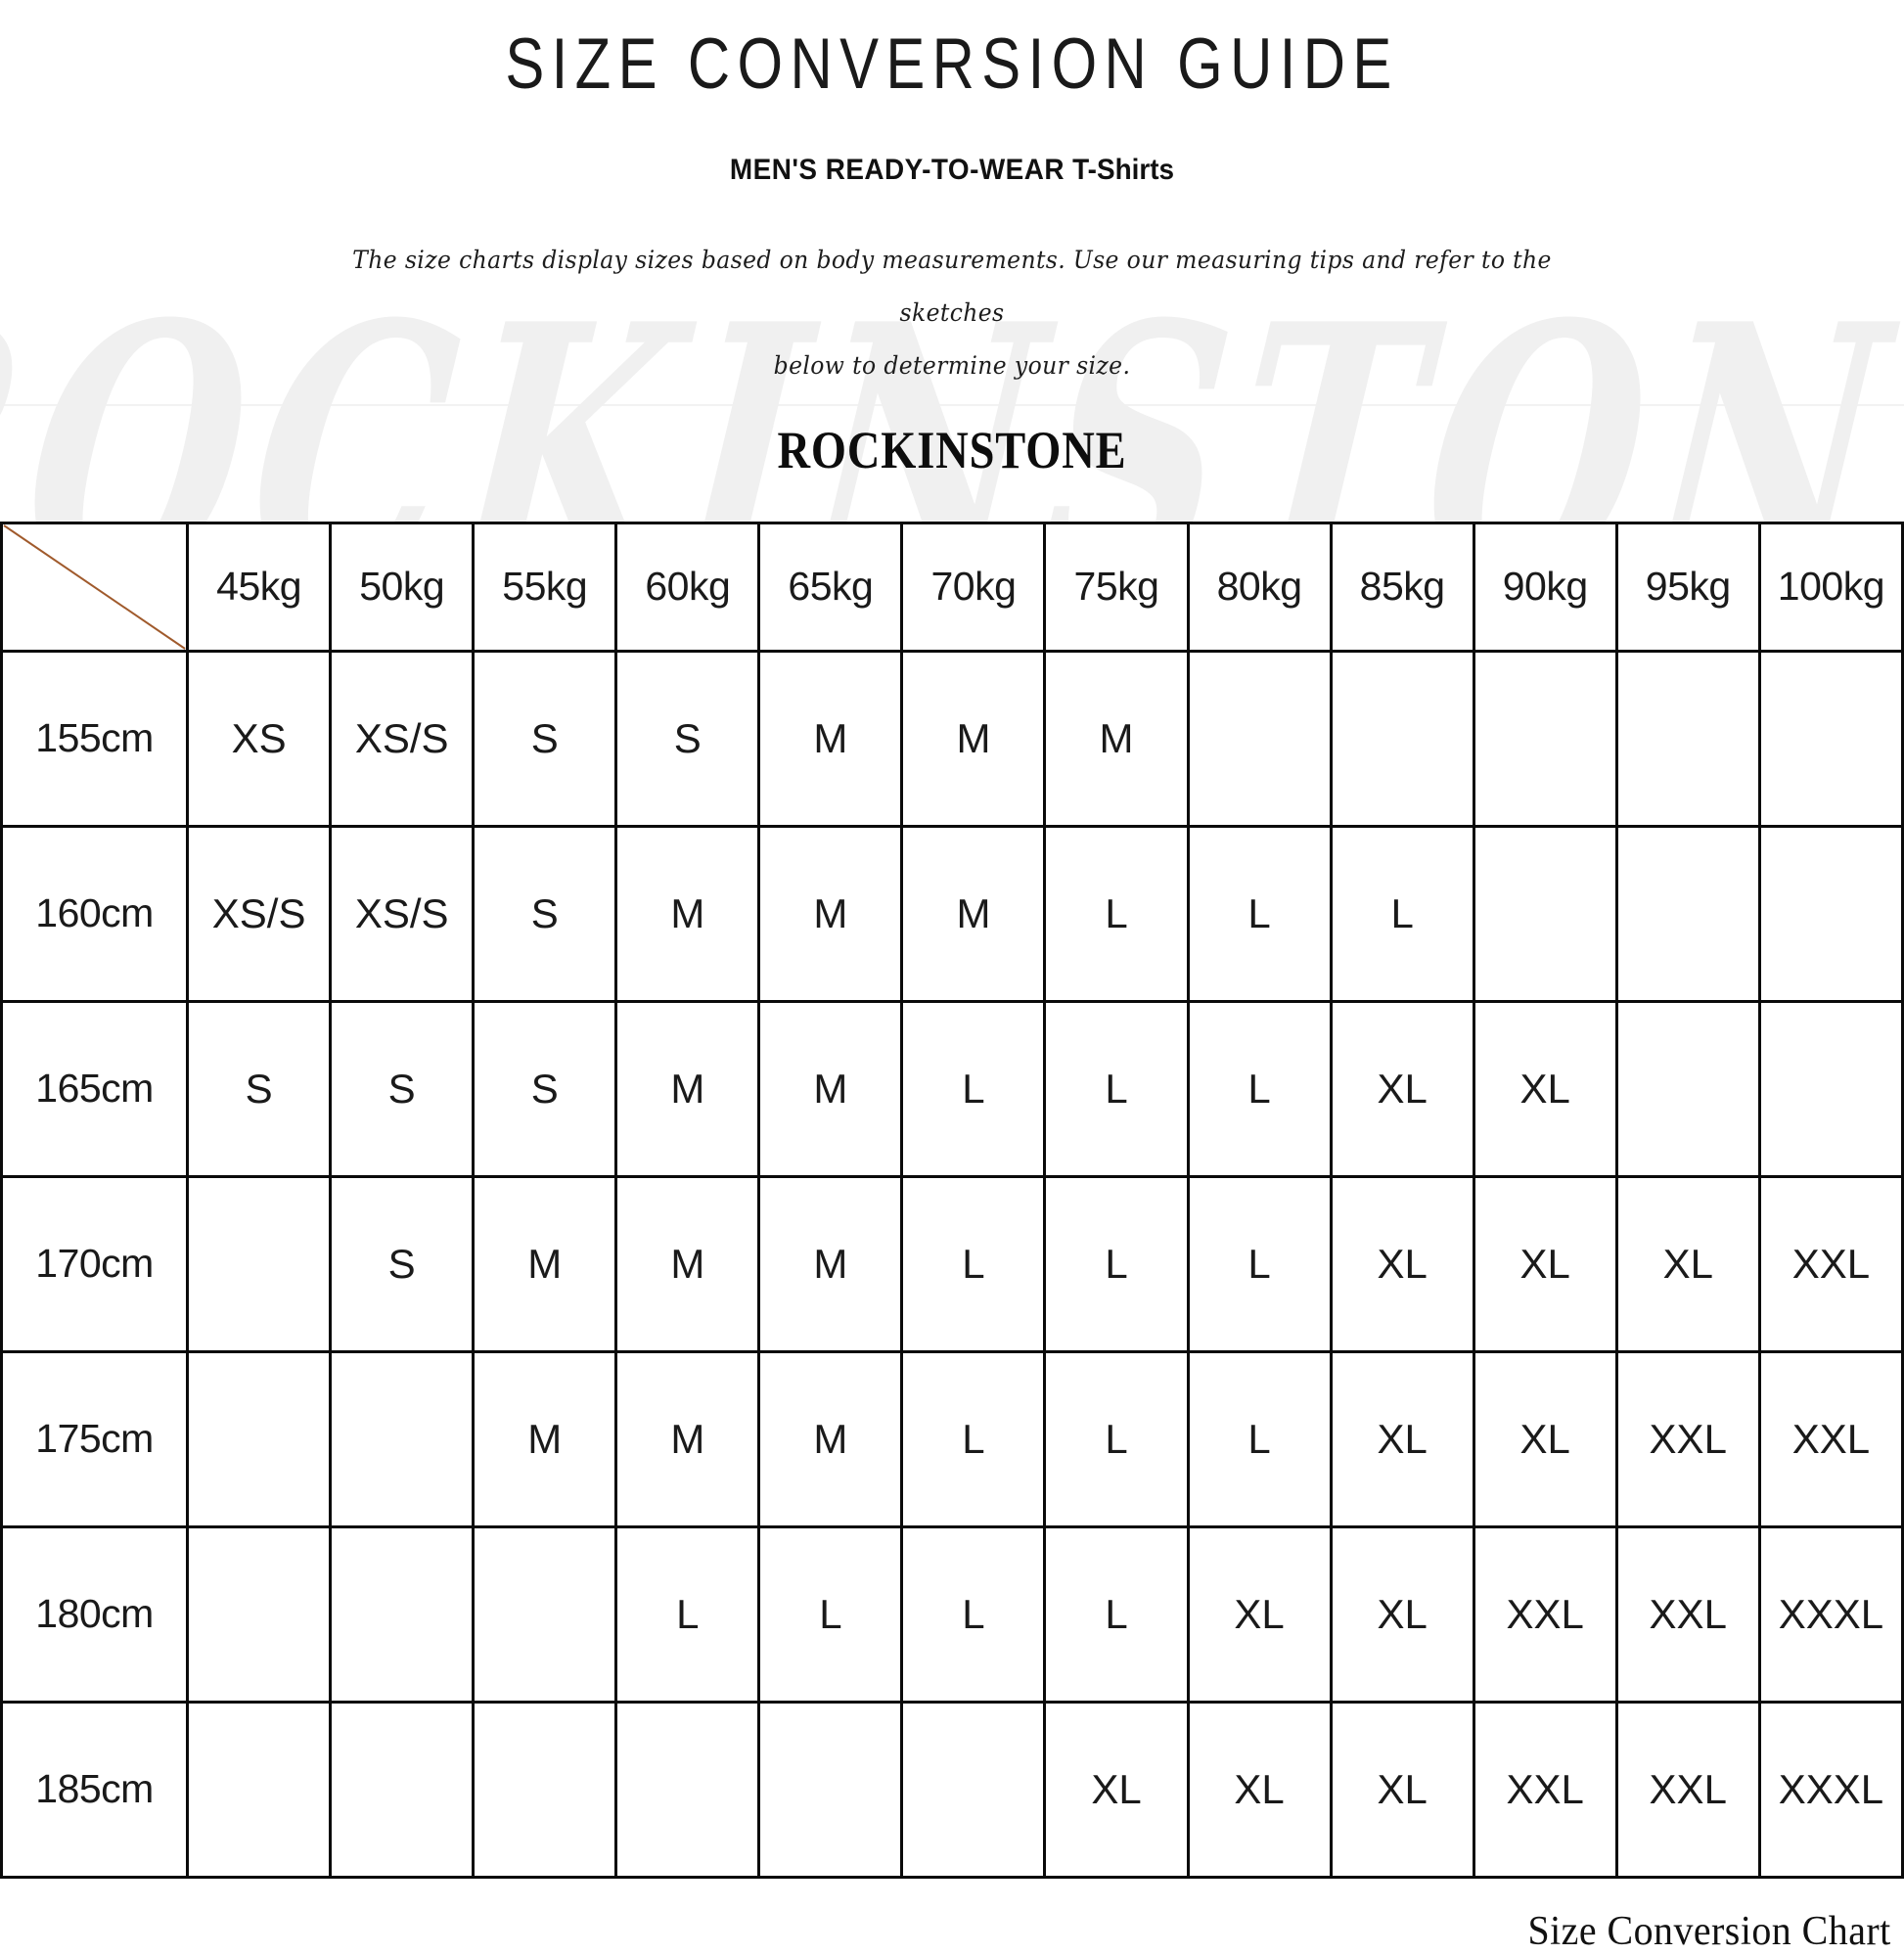 The width and height of the screenshot is (1904, 1955). I want to click on height-row-header: 180cm, so click(95, 1614).